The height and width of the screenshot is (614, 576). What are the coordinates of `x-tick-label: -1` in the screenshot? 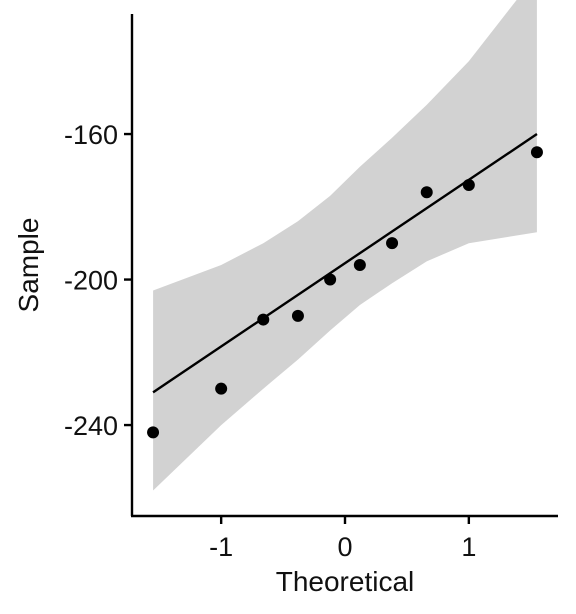 It's located at (221, 547).